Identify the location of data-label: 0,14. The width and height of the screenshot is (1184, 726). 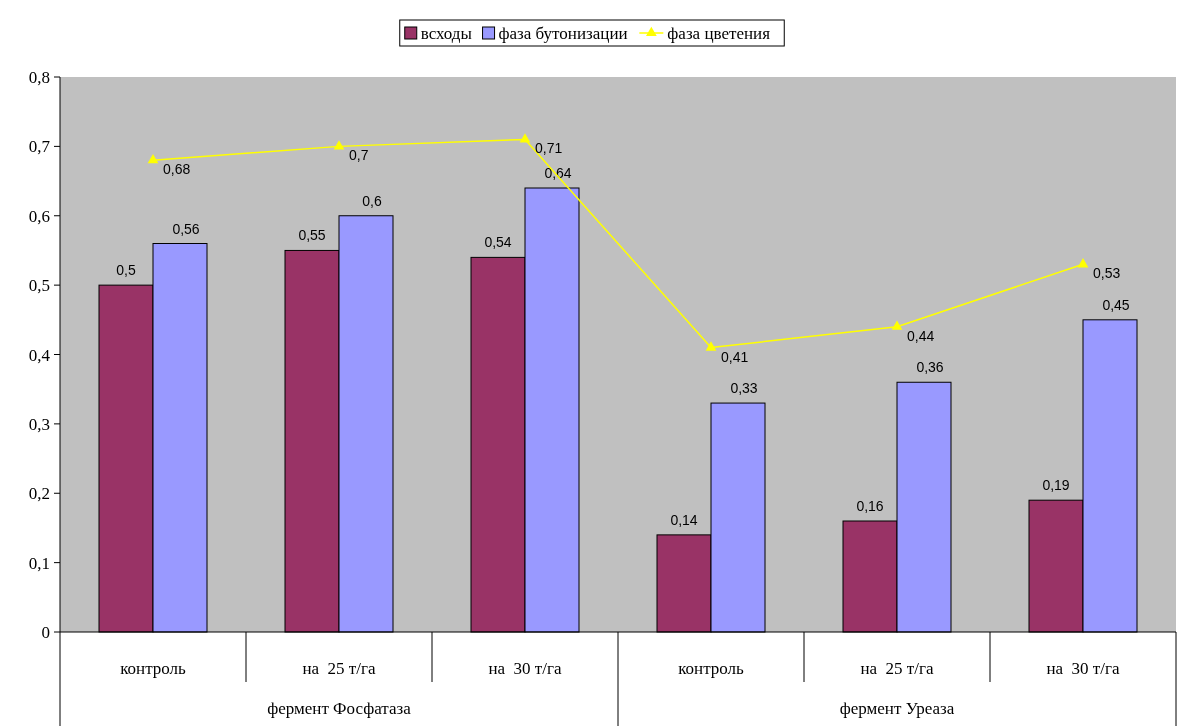
(684, 519).